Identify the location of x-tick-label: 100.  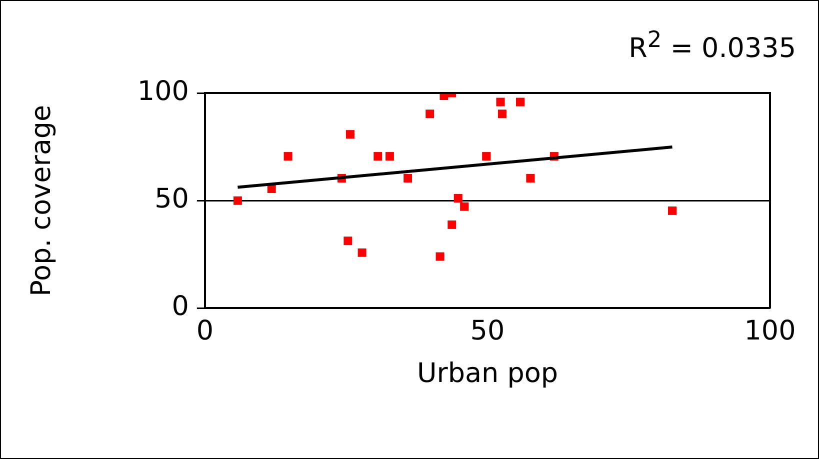
(770, 330).